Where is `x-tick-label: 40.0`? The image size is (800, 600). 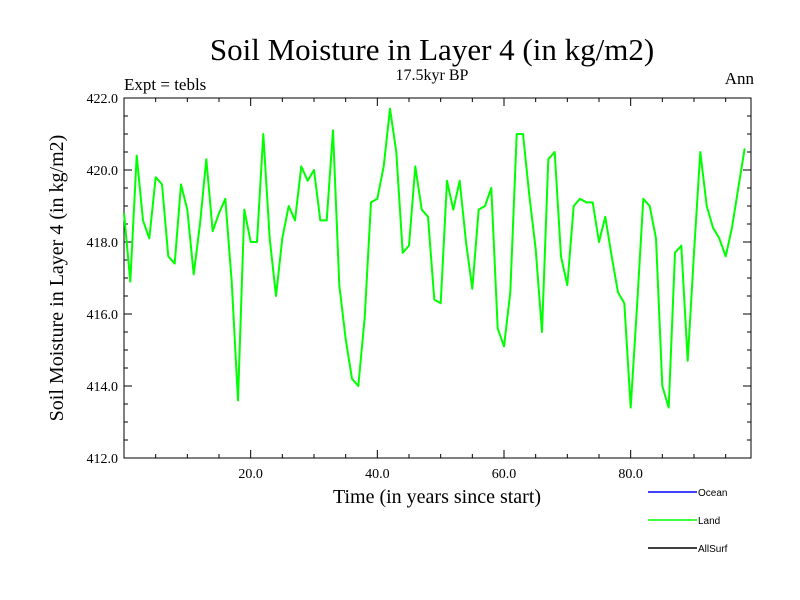 x-tick-label: 40.0 is located at coordinates (377, 474).